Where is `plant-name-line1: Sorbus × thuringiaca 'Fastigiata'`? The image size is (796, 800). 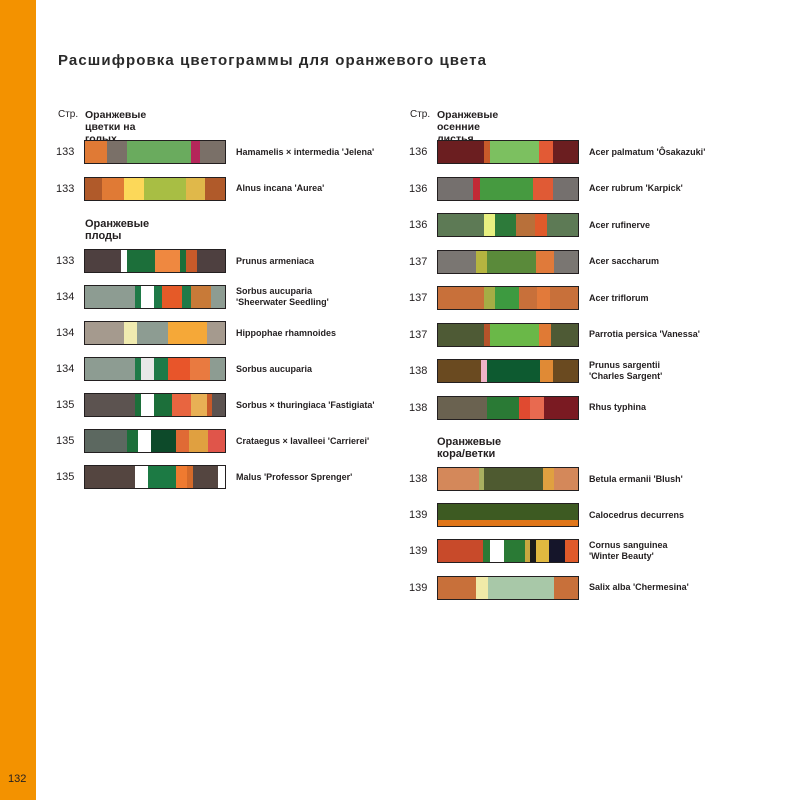
plant-name-line1: Sorbus × thuringiaca 'Fastigiata' is located at coordinates (305, 404).